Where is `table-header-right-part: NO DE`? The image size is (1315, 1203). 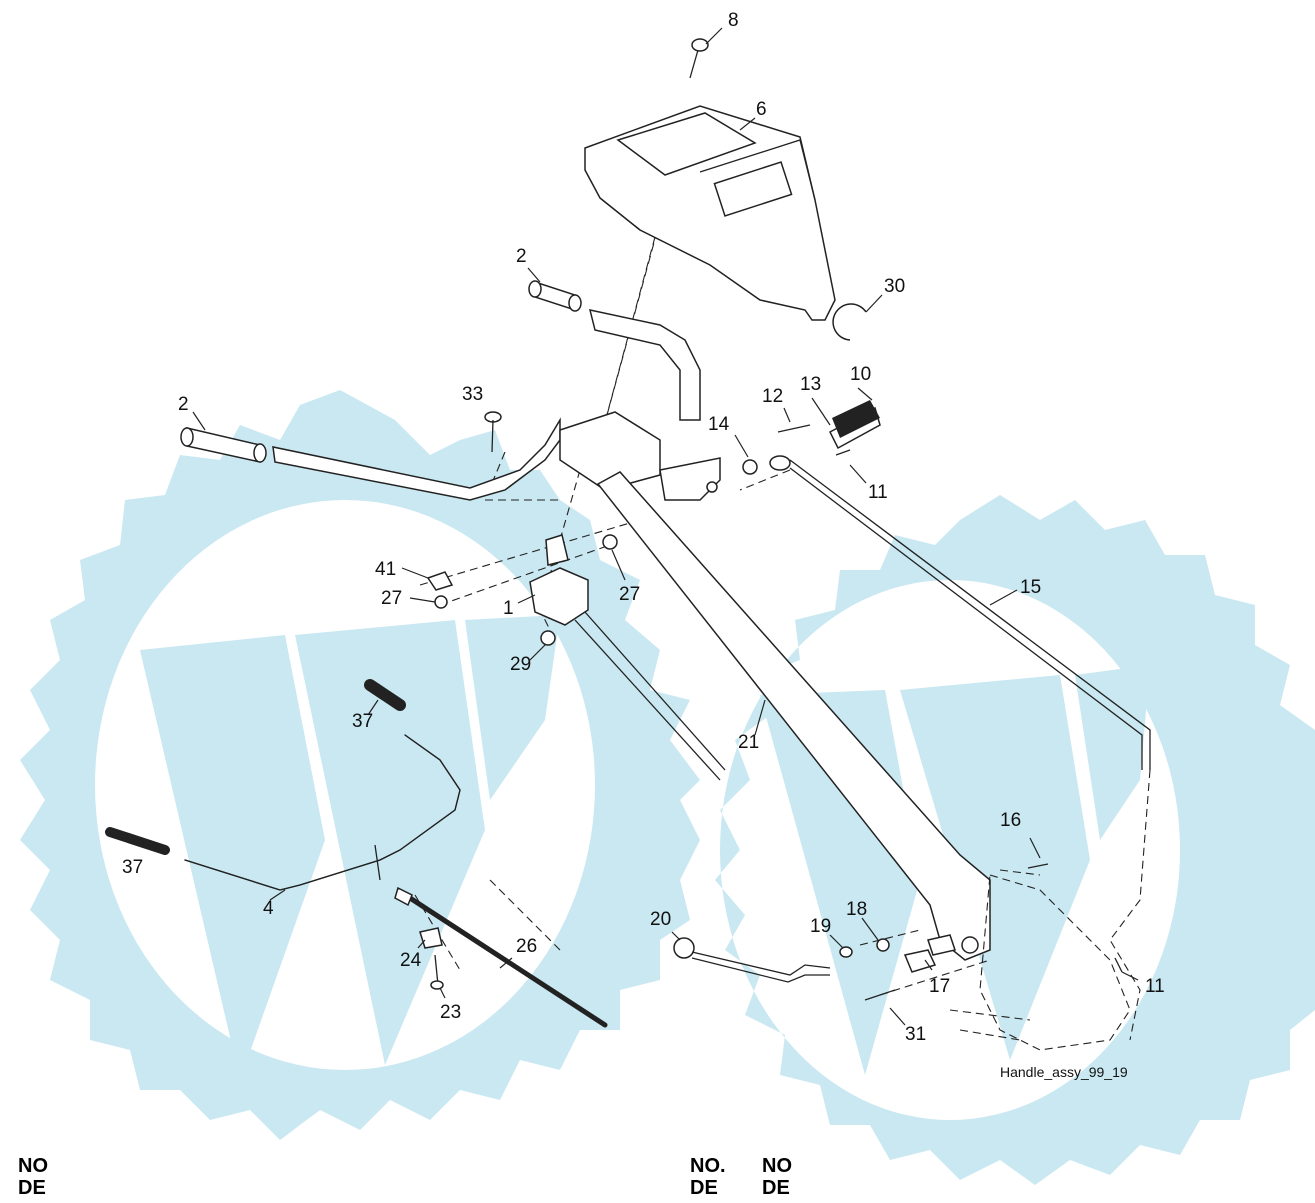
table-header-right-part: NO DE is located at coordinates (777, 1177).